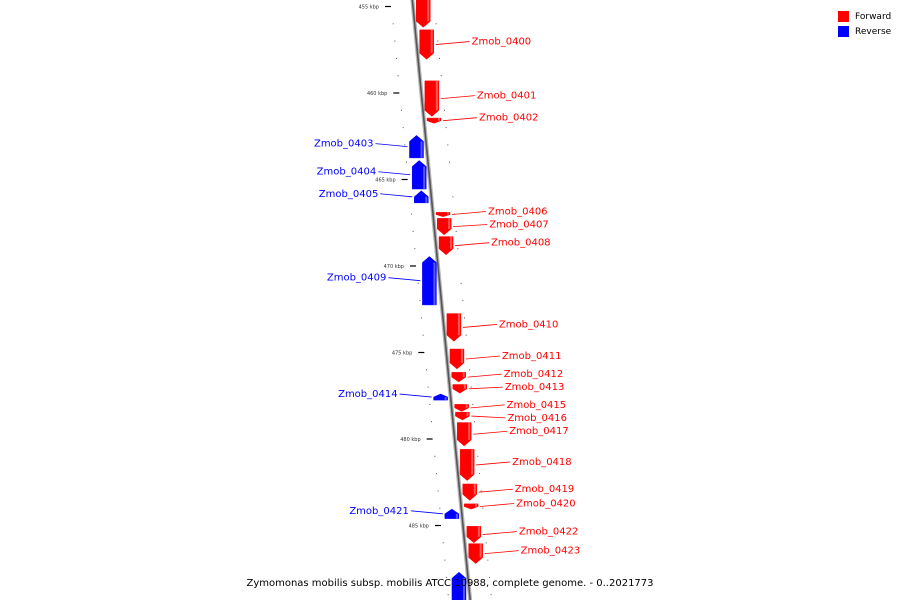 This screenshot has width=900, height=600. What do you see at coordinates (537, 405) in the screenshot?
I see `gene-label: Zmob_0415` at bounding box center [537, 405].